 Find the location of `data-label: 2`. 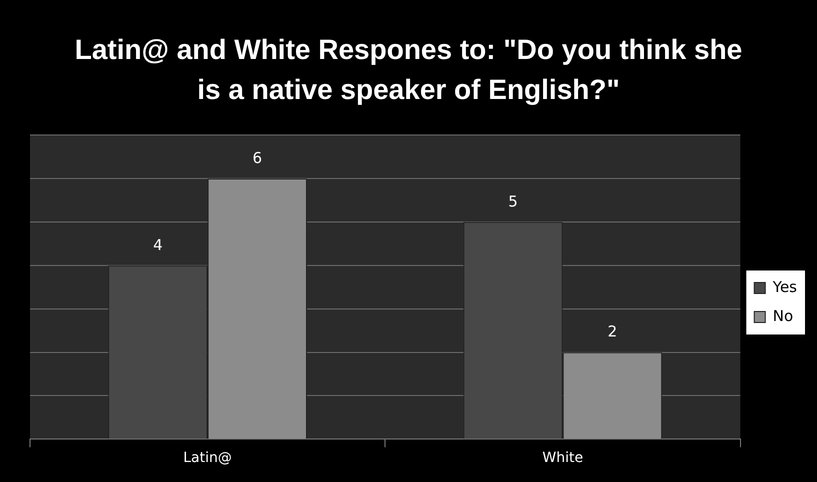

data-label: 2 is located at coordinates (613, 331).